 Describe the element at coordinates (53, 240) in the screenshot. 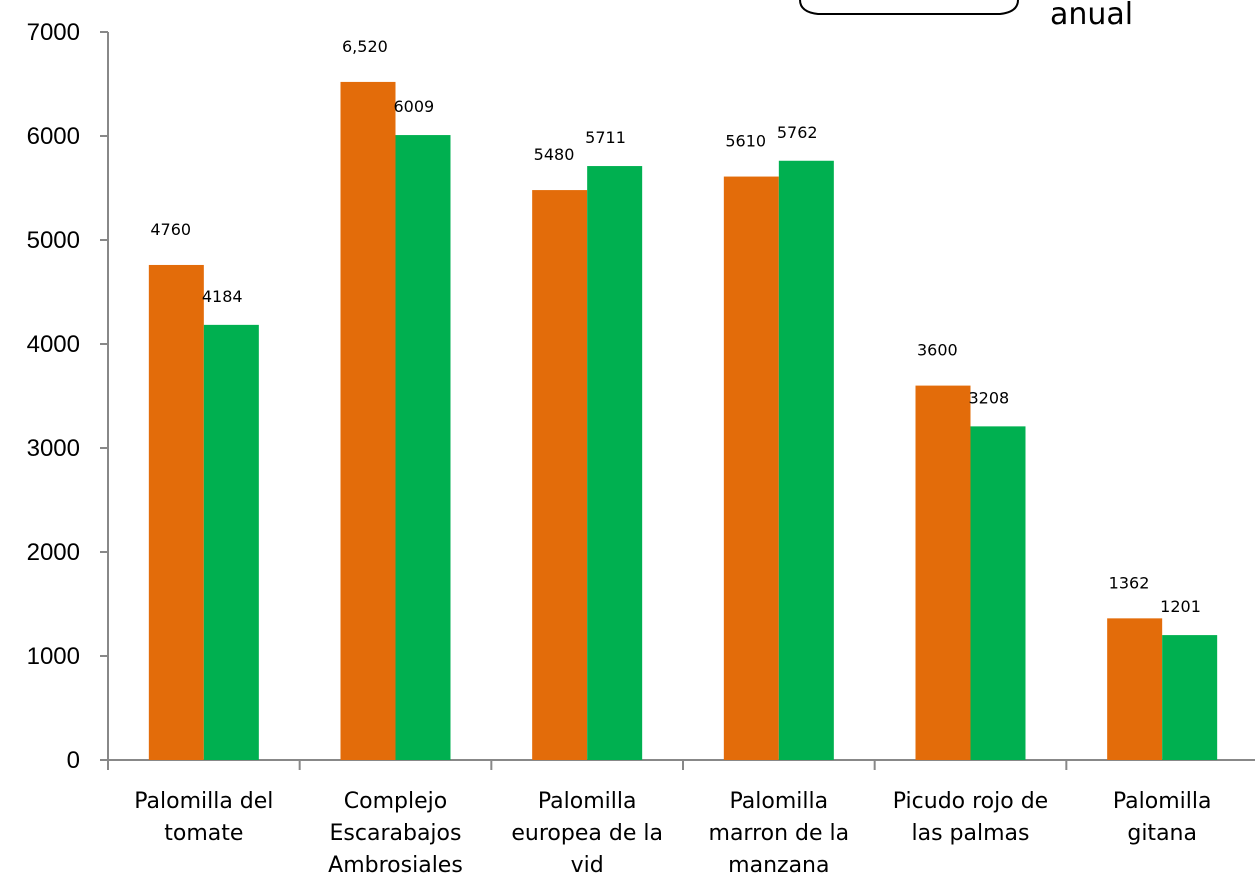

I see `y-tick-label: 5000` at that location.